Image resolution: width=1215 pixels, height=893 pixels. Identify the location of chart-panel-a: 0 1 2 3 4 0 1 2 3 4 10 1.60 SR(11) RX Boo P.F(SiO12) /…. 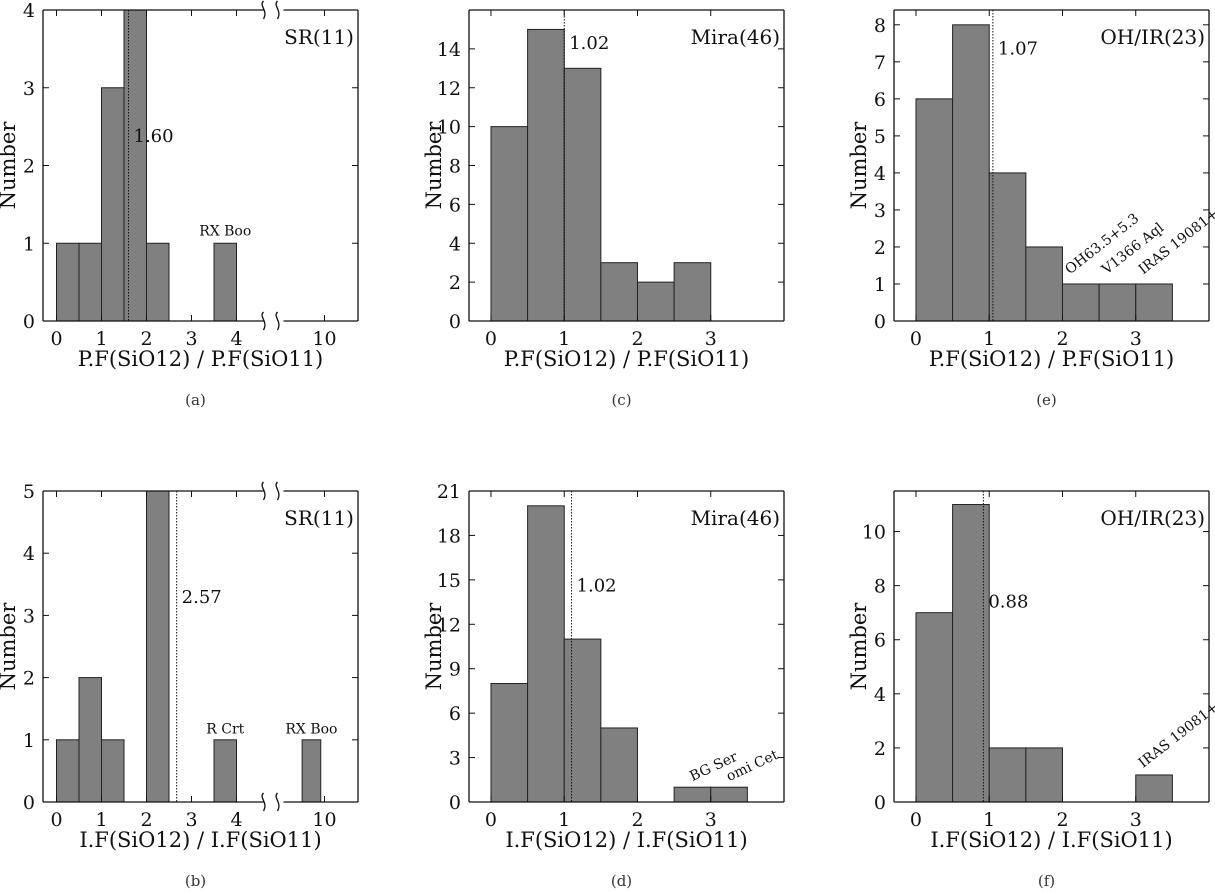
(179, 204).